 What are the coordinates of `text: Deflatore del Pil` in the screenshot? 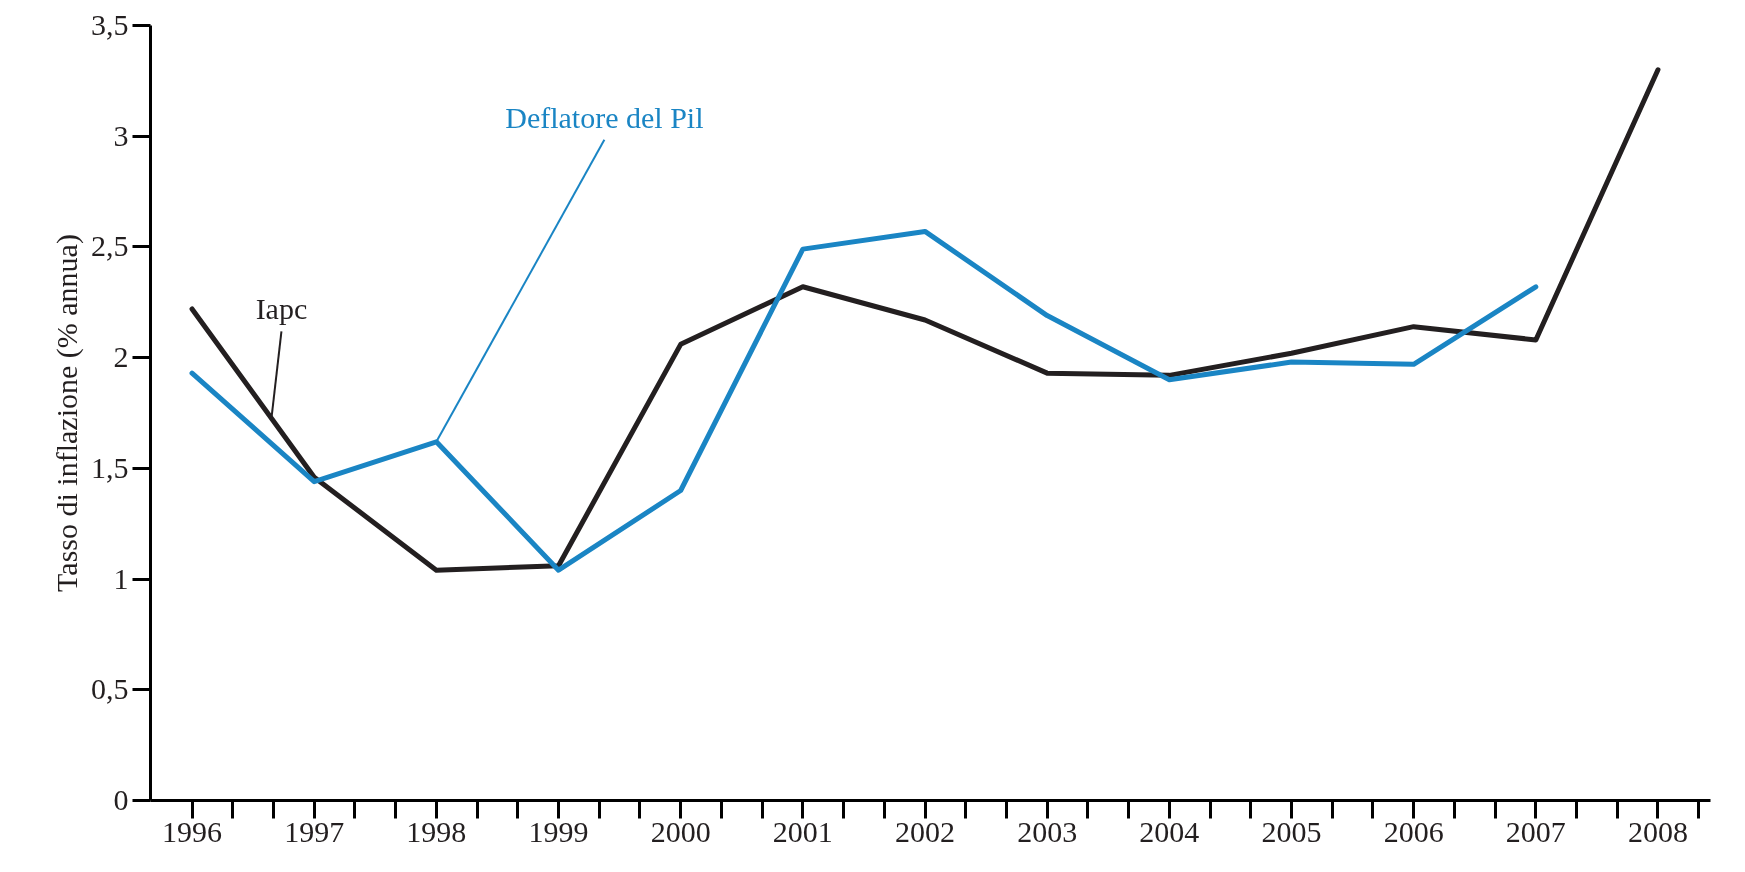 It's located at (604, 117).